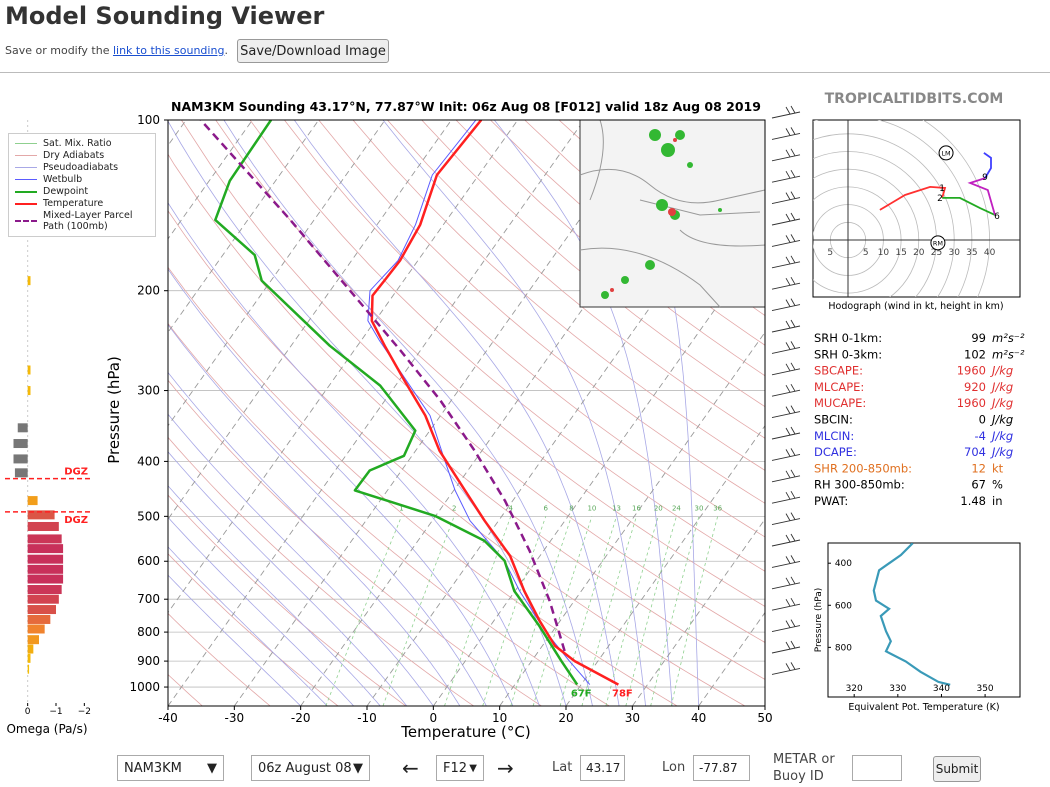  I want to click on save-end: ., so click(226, 50).